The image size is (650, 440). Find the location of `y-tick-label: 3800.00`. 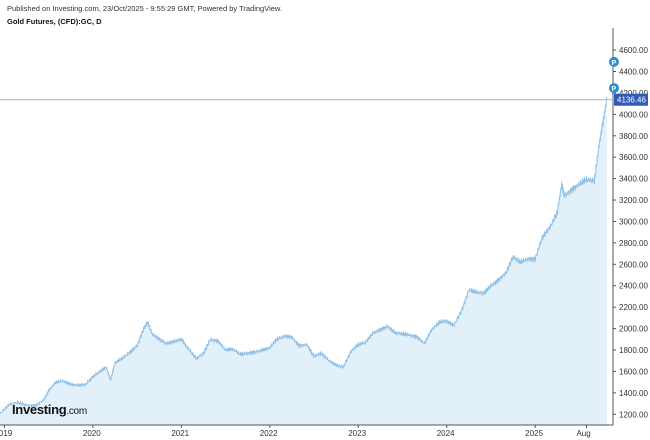

y-tick-label: 3800.00 is located at coordinates (633, 136).